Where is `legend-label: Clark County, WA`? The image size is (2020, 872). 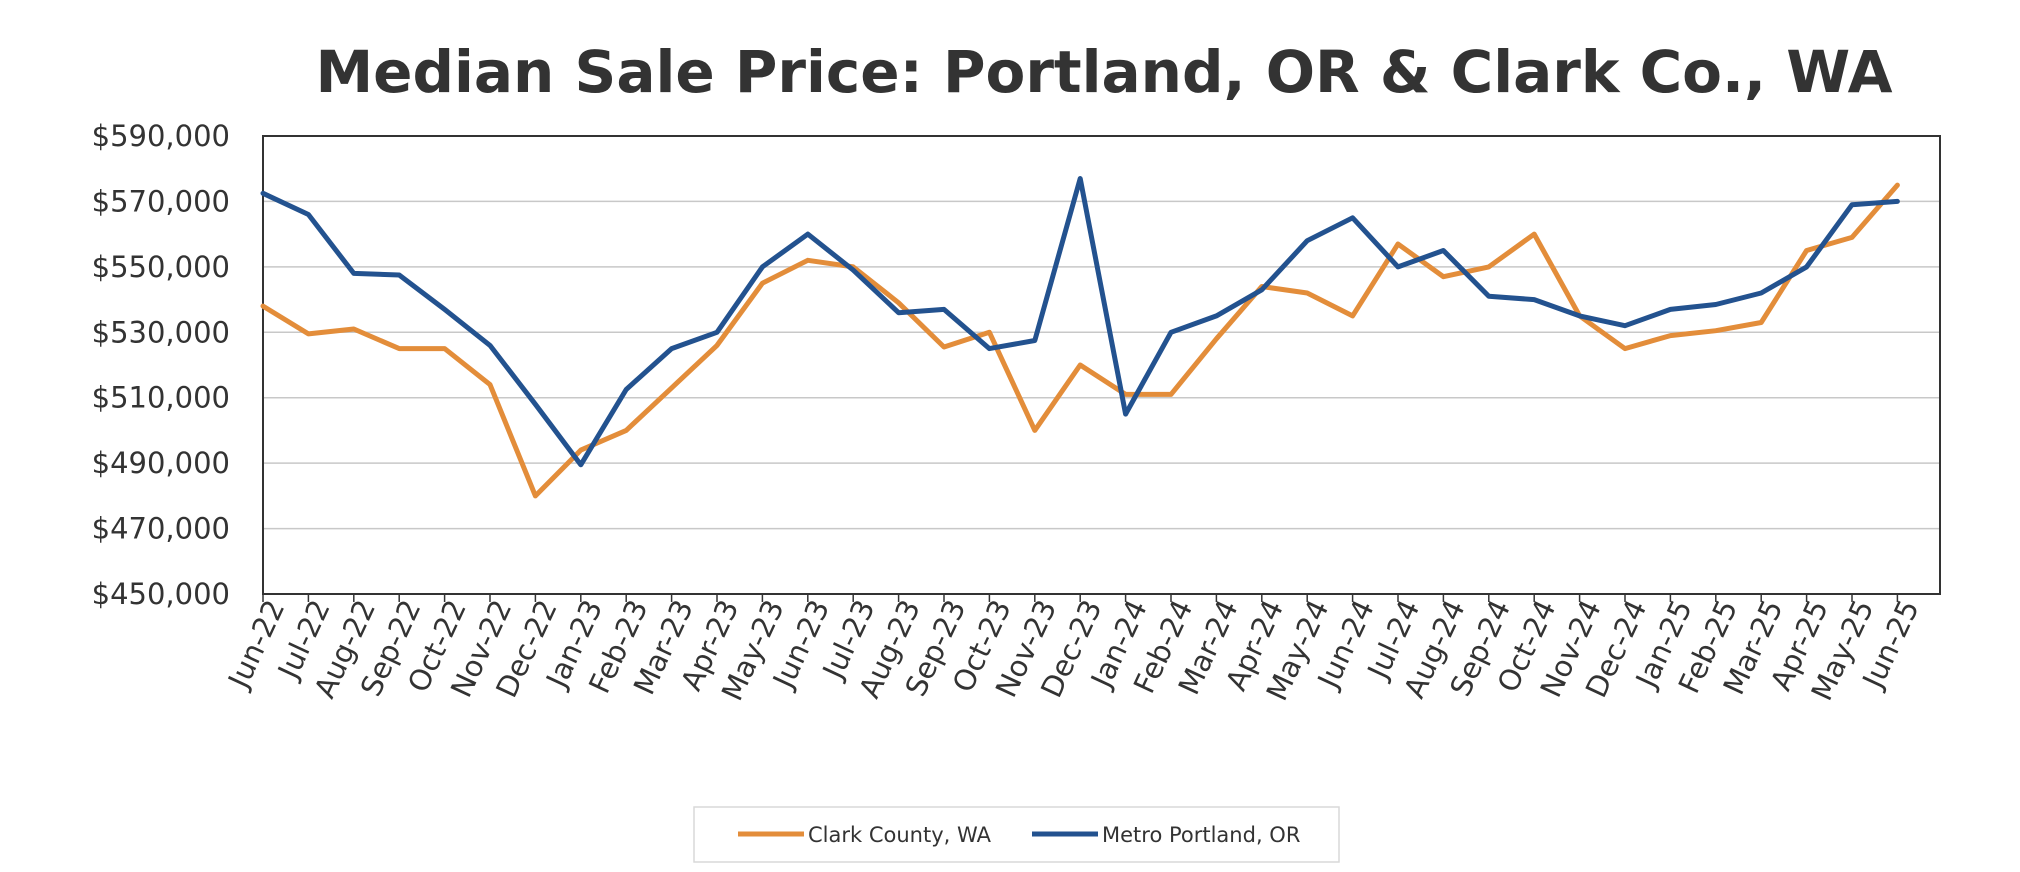 legend-label: Clark County, WA is located at coordinates (900, 835).